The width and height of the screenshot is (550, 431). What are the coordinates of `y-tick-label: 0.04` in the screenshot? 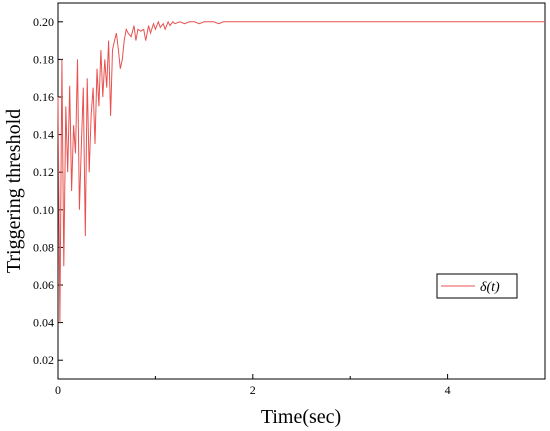 It's located at (43, 323).